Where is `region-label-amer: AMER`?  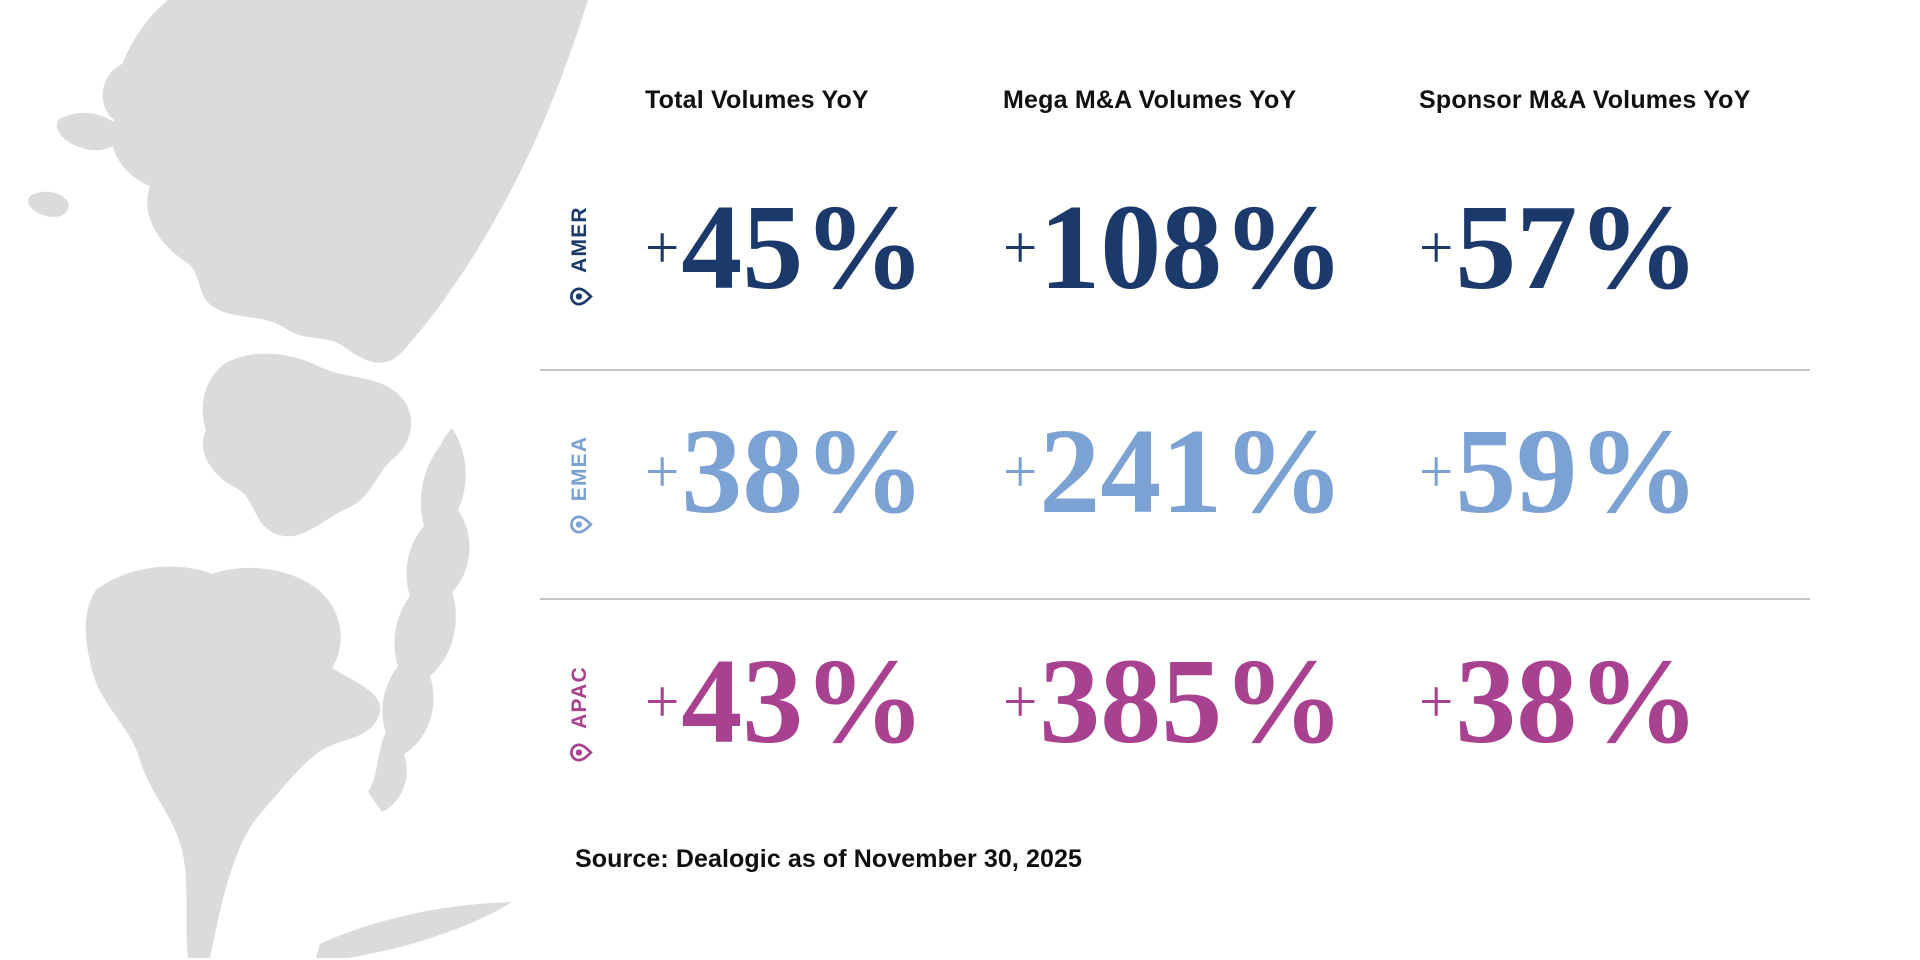
region-label-amer: AMER is located at coordinates (580, 258).